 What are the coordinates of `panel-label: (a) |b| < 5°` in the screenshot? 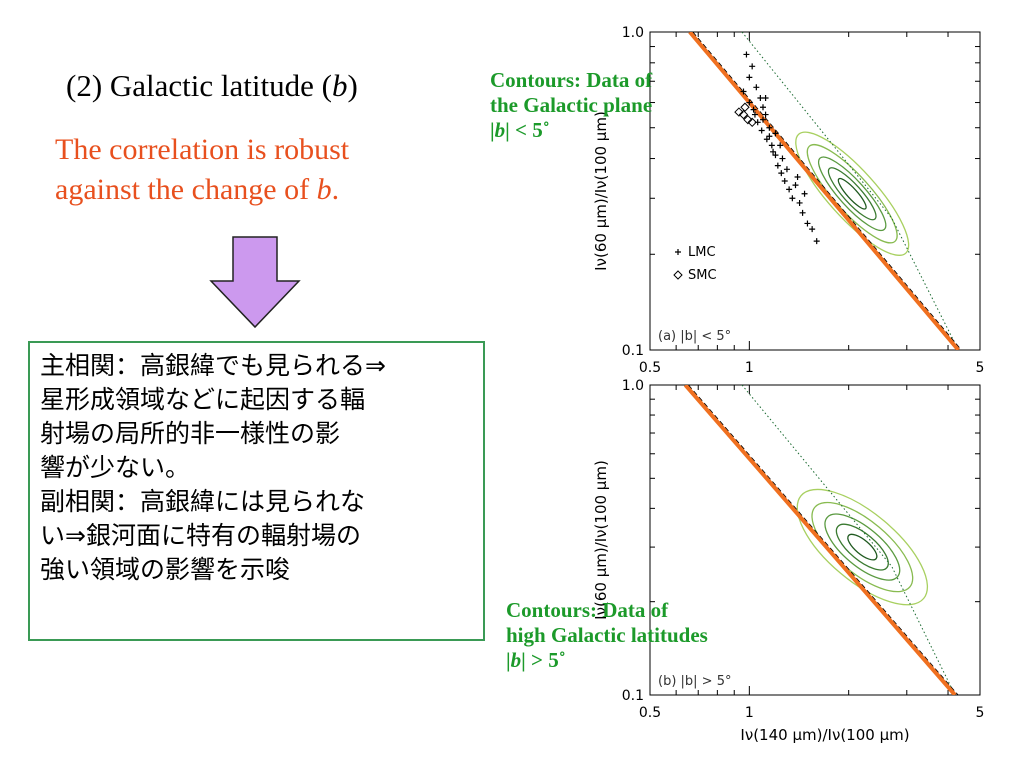 It's located at (694, 336).